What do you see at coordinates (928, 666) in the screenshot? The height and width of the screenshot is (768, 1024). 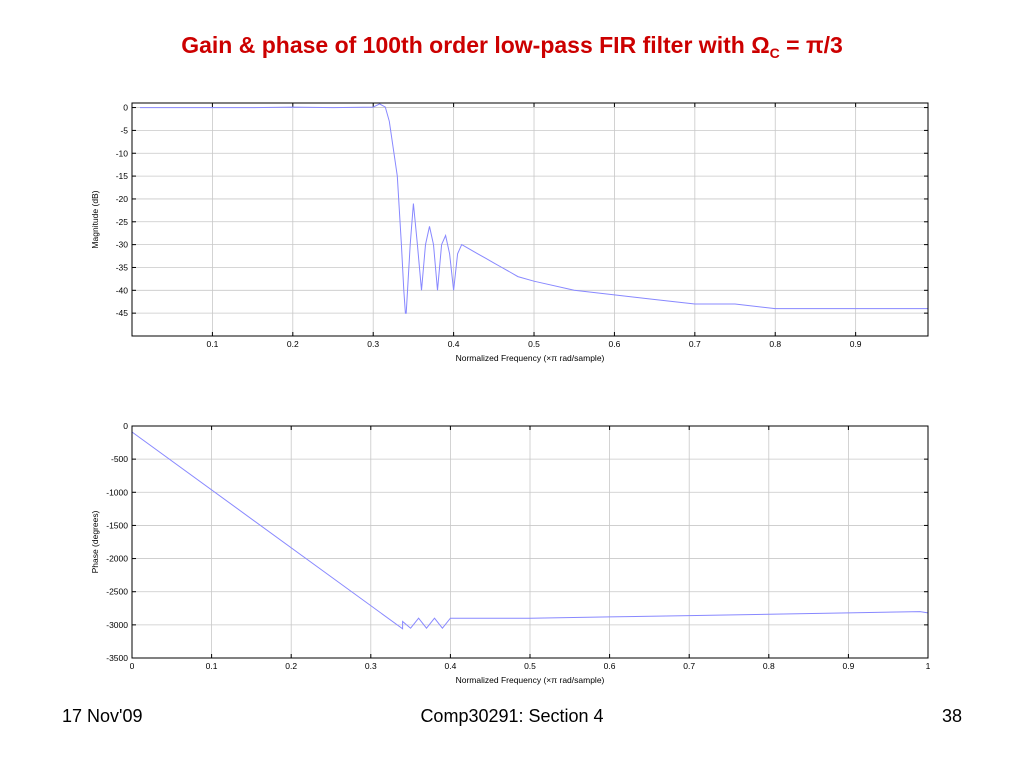 I see `x-tick-label: 1` at bounding box center [928, 666].